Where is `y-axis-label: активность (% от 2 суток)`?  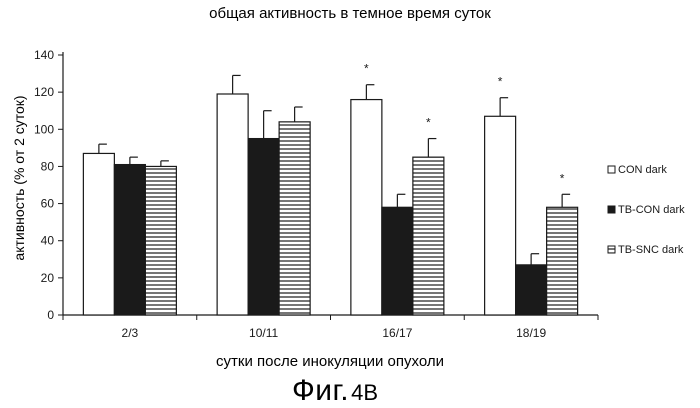
y-axis-label: активность (% от 2 суток) is located at coordinates (19, 177).